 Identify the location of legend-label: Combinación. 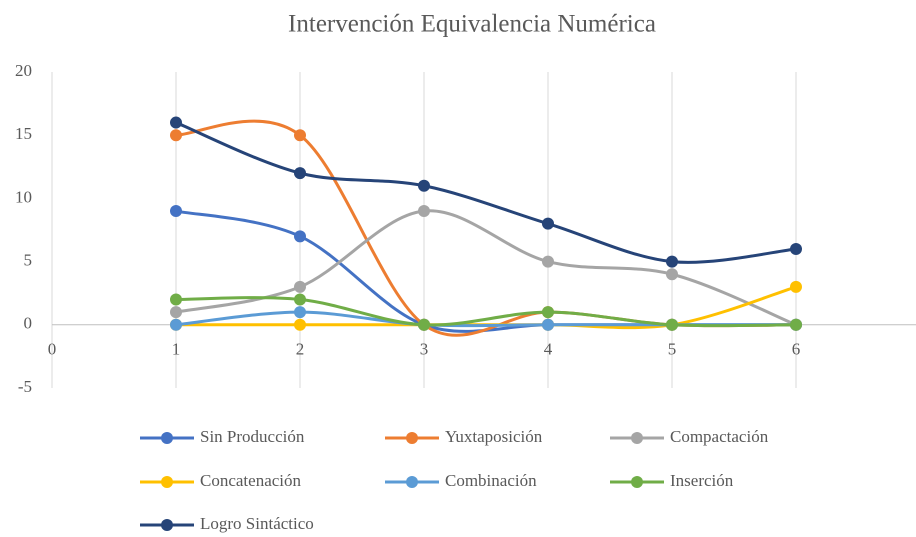
(491, 480).